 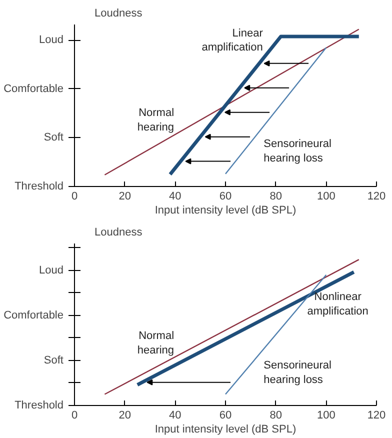 What do you see at coordinates (233, 40) in the screenshot?
I see `series-label: Linear amplification` at bounding box center [233, 40].